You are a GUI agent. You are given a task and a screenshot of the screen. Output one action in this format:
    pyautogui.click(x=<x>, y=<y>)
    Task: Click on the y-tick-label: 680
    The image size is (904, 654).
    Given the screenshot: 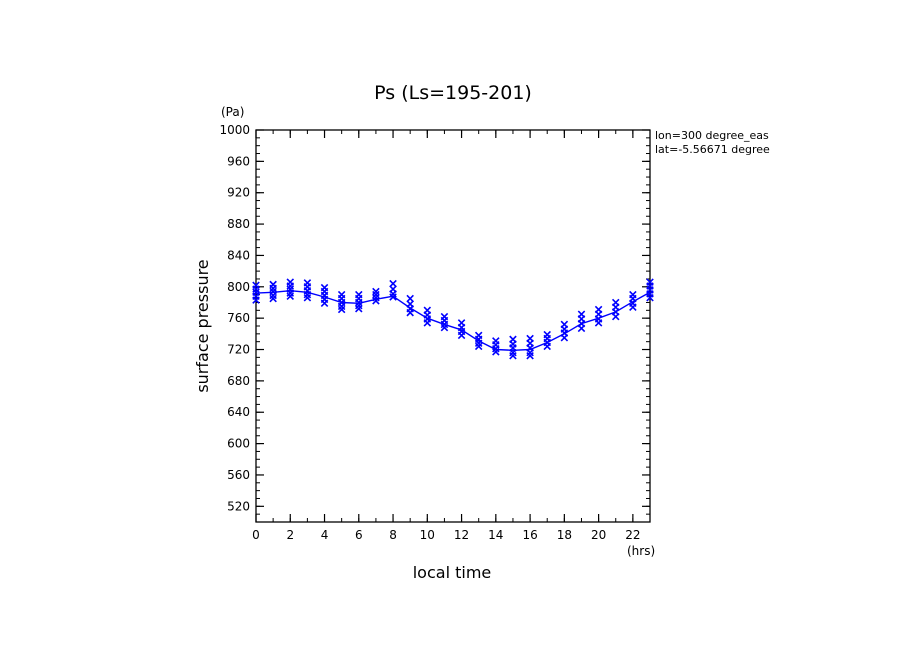 What is the action you would take?
    pyautogui.click(x=238, y=381)
    